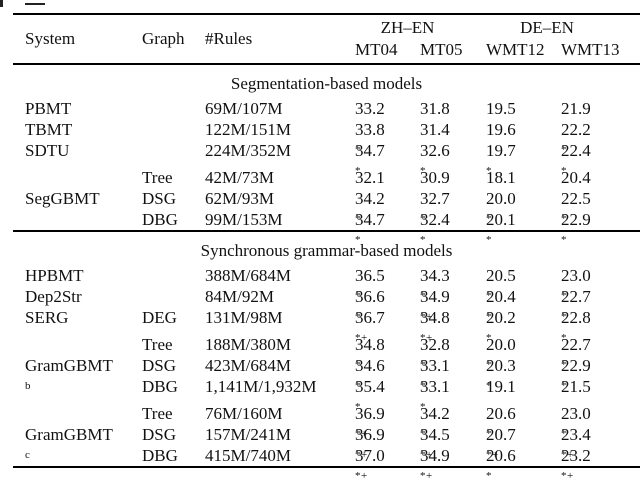 The height and width of the screenshot is (487, 640). I want to click on score-cell: 37.0 *+, so click(373, 466).